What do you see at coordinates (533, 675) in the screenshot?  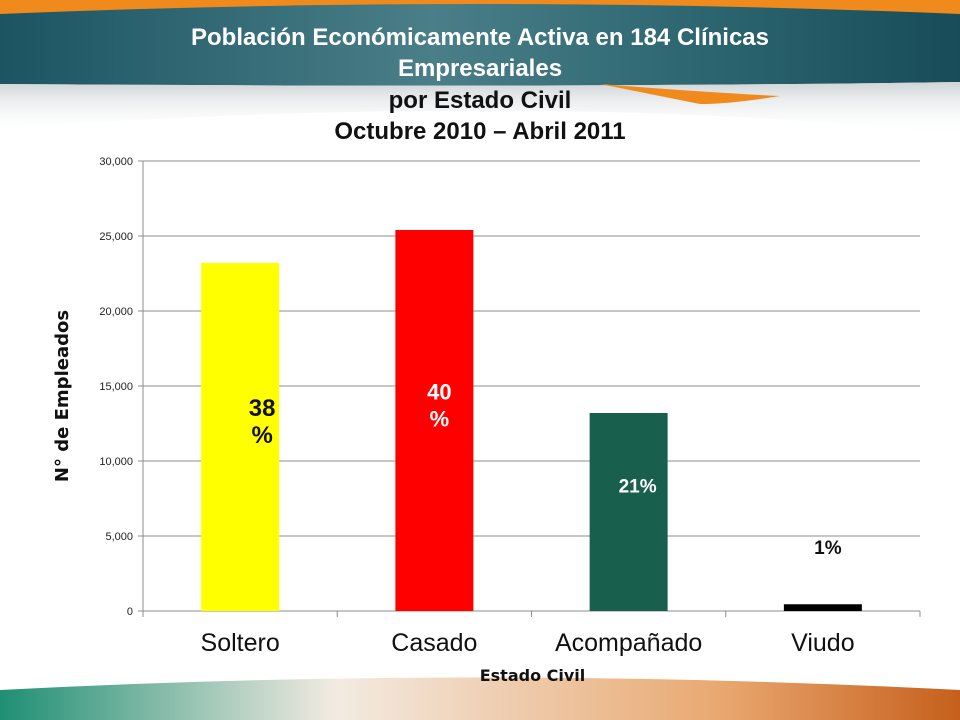 I see `x-axis-title: Estado Civil` at bounding box center [533, 675].